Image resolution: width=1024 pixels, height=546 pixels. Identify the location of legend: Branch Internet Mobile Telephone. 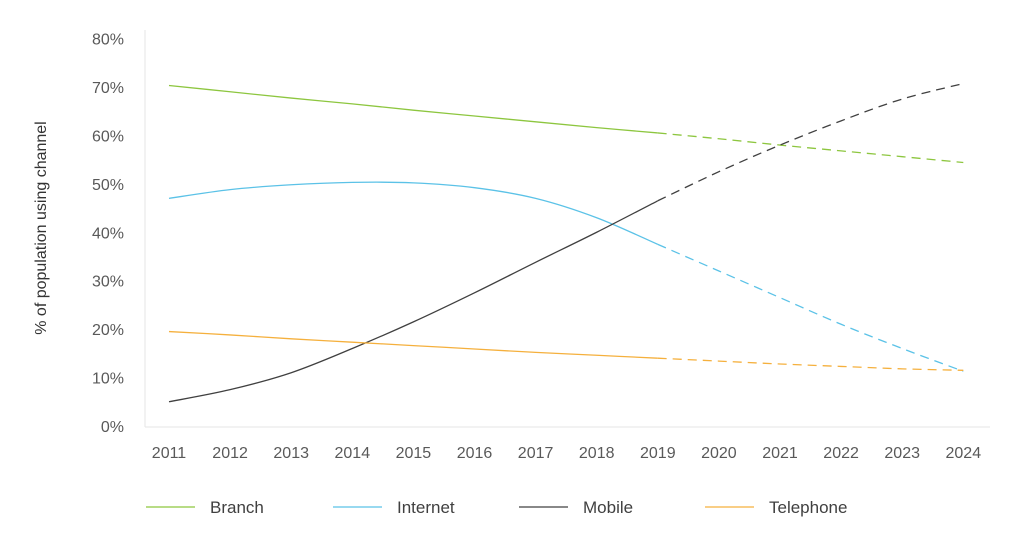
(496, 507).